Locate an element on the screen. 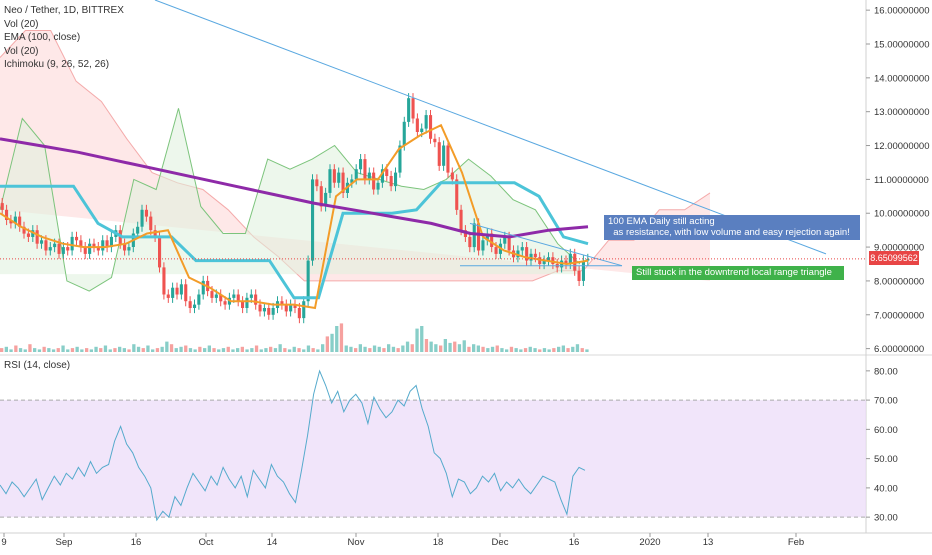  legend-vol: Vol (20) is located at coordinates (21, 24).